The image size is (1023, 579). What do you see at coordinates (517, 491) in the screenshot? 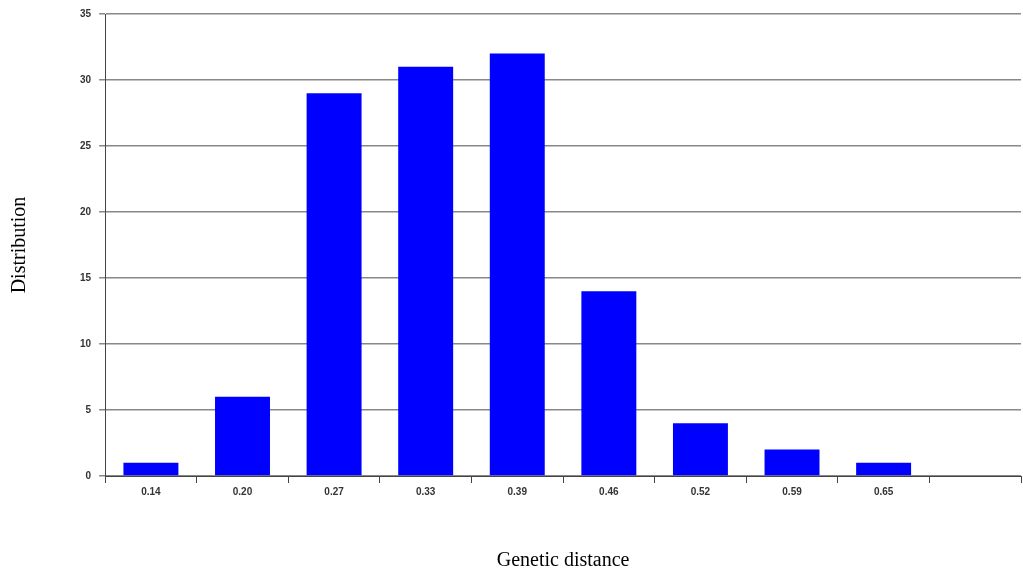
I see `x-tick-label: 0.39` at bounding box center [517, 491].